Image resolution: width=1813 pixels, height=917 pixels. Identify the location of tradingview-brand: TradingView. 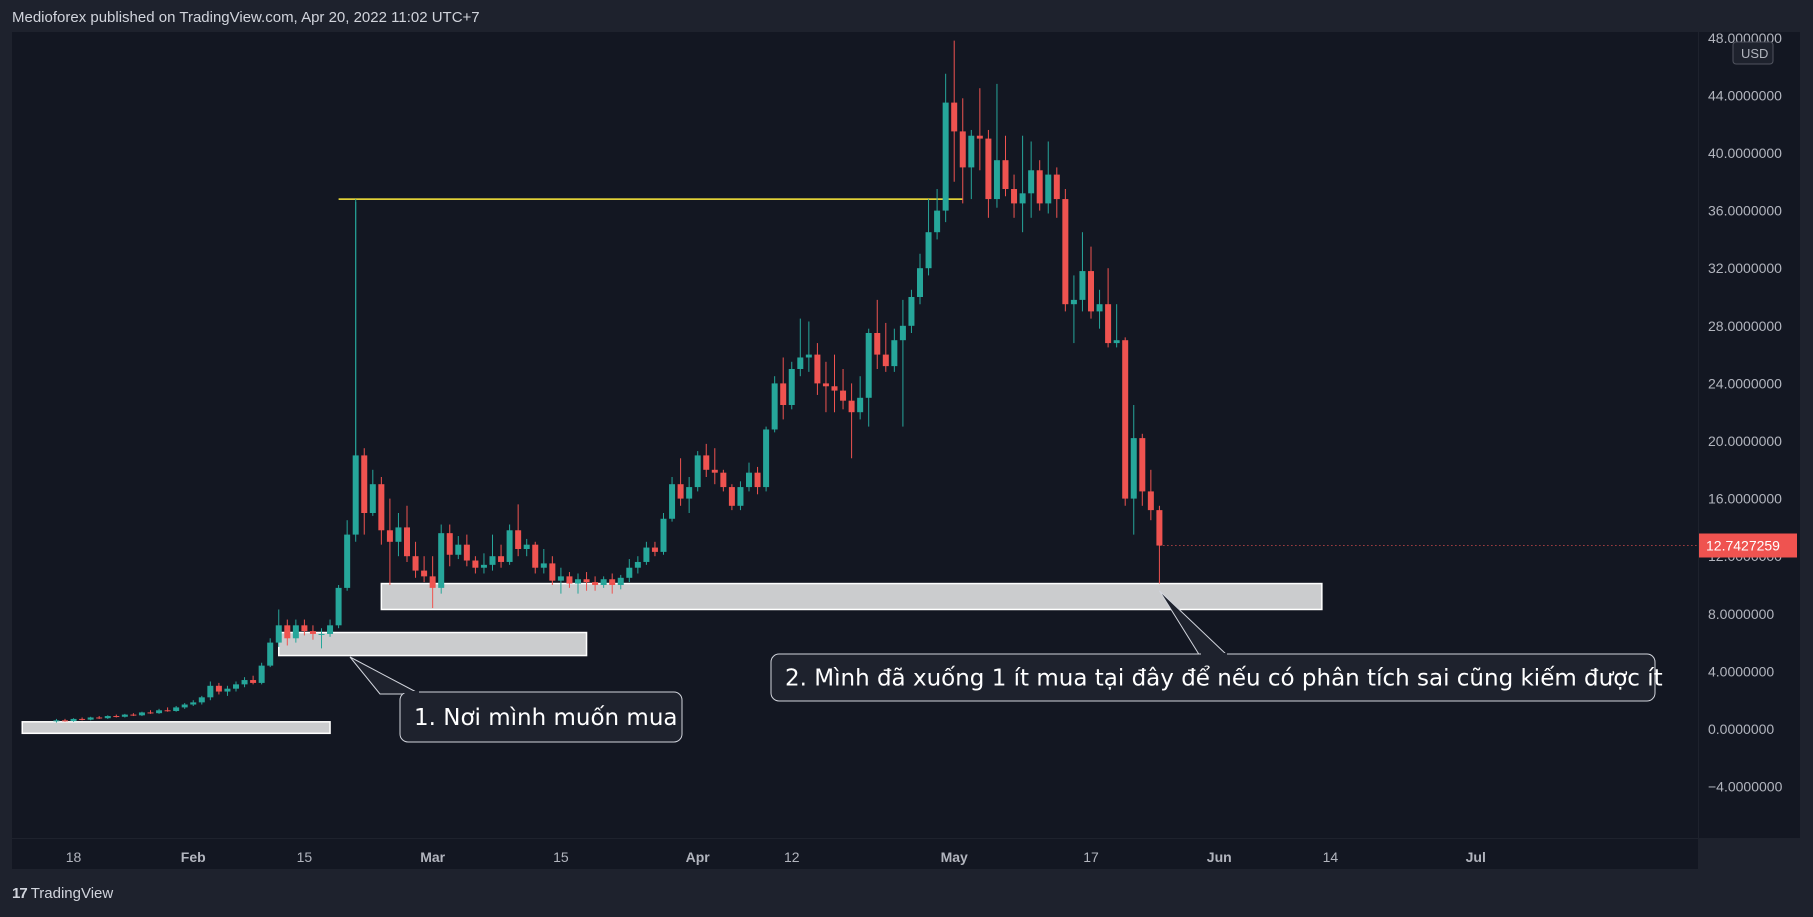
(72, 893).